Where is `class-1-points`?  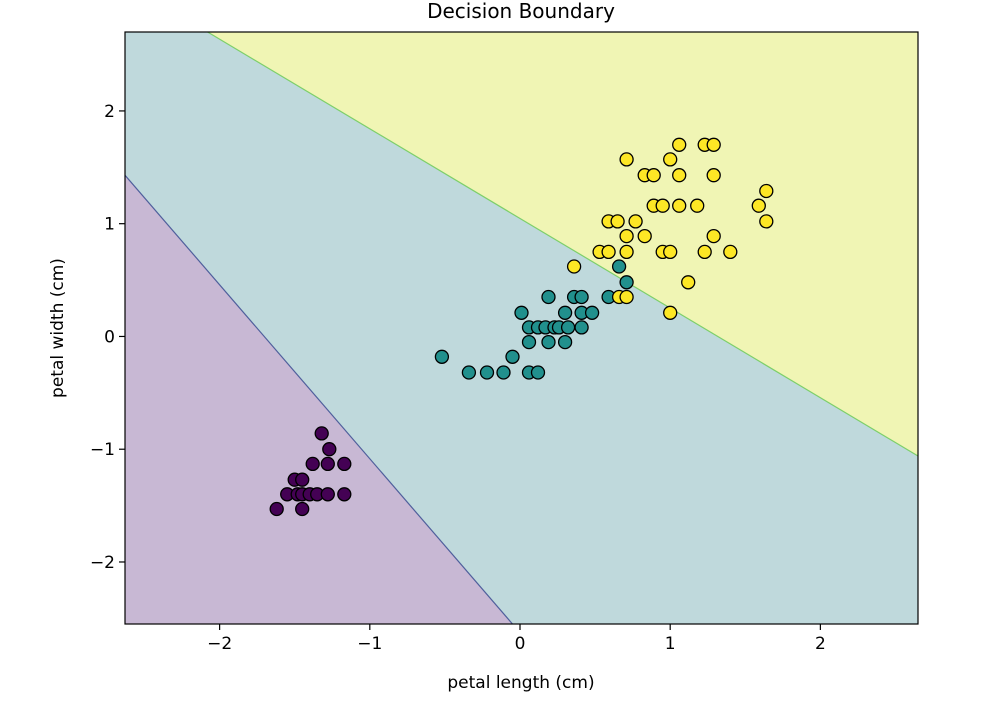 class-1-points is located at coordinates (534, 319).